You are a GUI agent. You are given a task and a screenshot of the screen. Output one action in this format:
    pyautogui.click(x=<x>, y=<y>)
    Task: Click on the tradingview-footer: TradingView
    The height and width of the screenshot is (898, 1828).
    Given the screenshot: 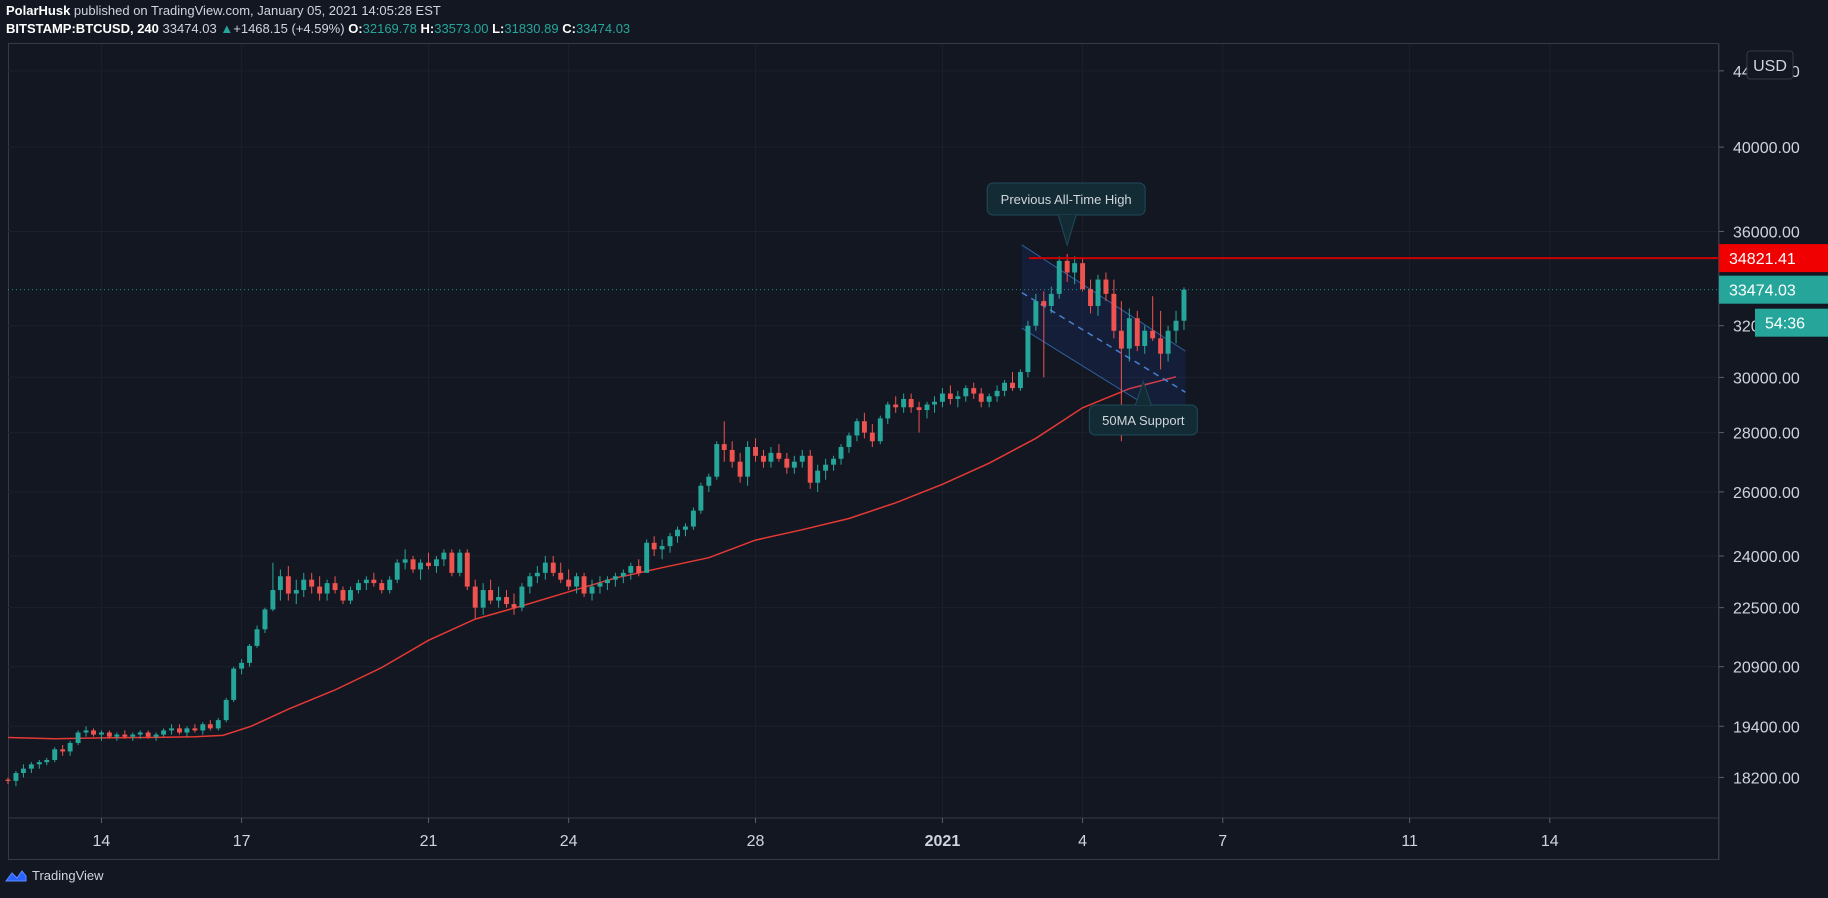 What is the action you would take?
    pyautogui.click(x=54, y=875)
    